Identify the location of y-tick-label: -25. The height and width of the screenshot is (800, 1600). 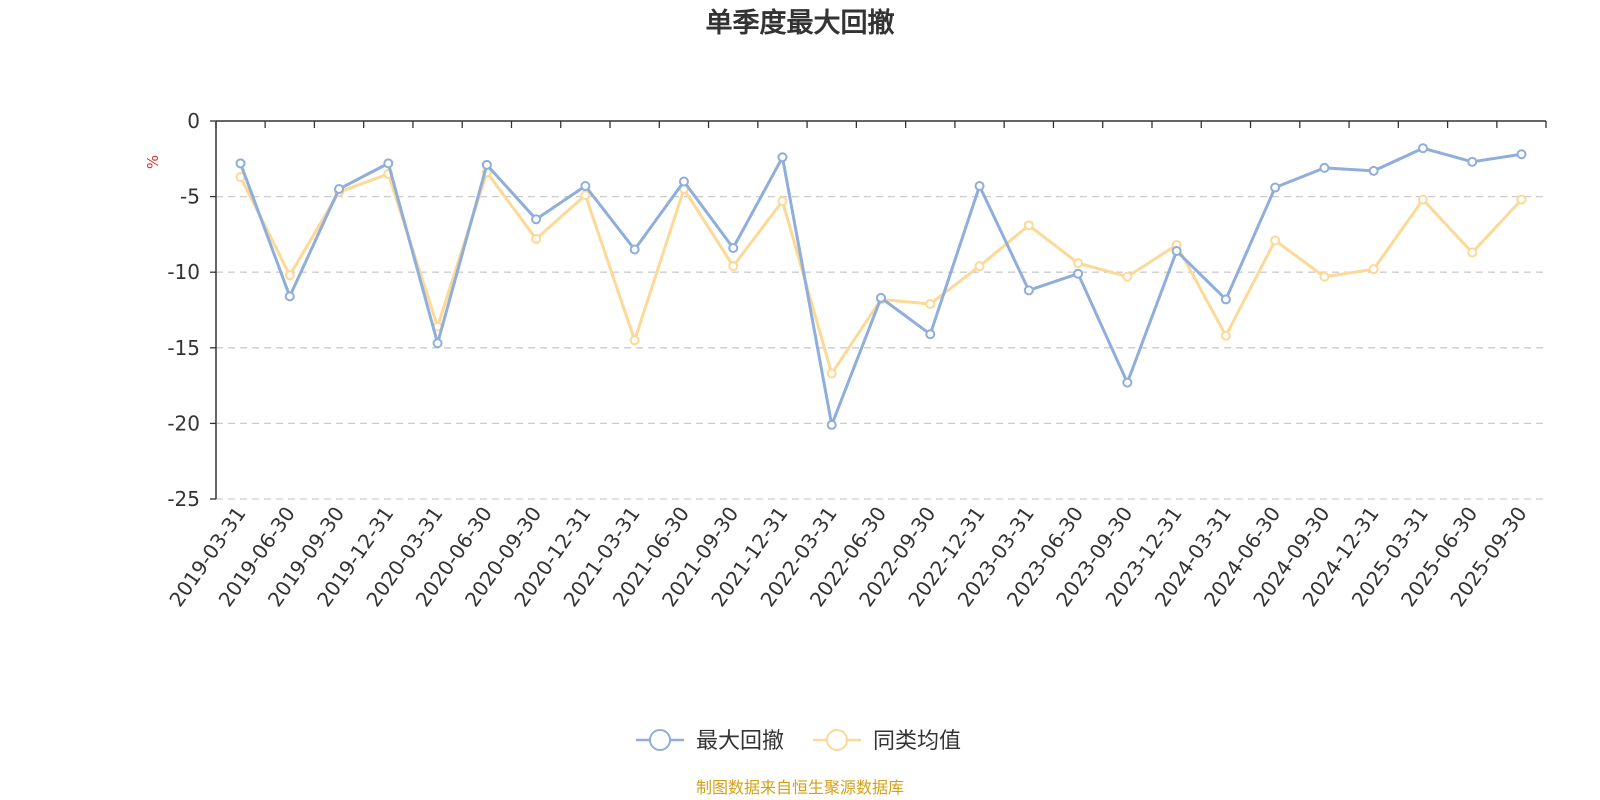
(183, 499).